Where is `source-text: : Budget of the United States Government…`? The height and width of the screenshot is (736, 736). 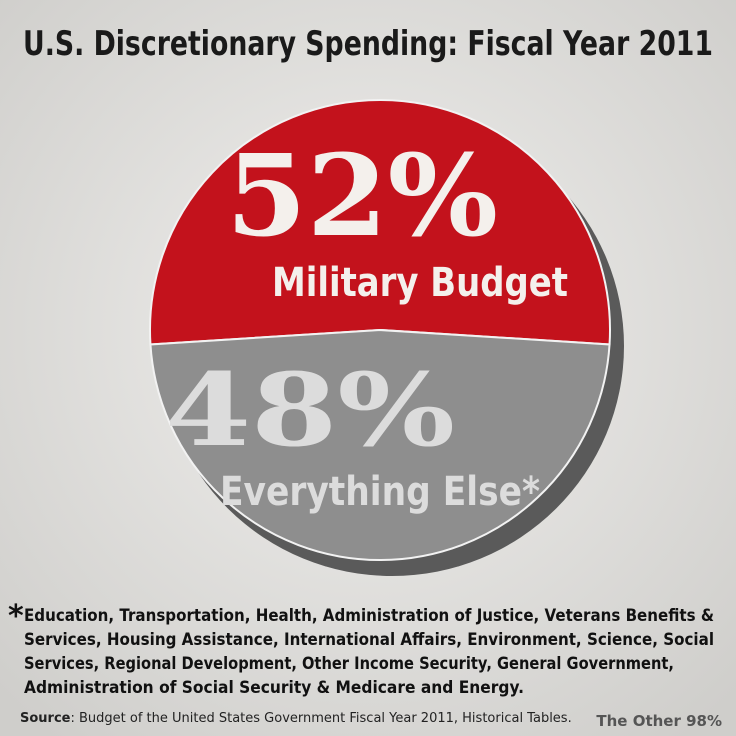
source-text: : Budget of the United States Government… is located at coordinates (320, 718).